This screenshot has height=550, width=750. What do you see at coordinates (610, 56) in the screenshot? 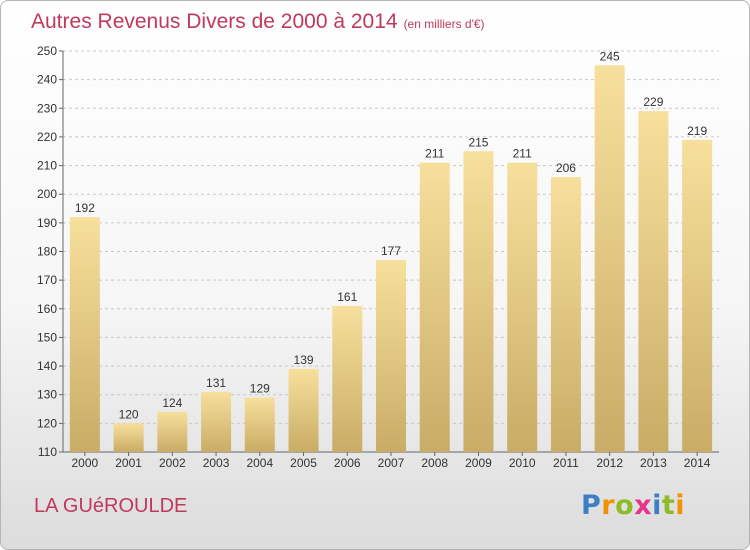
I see `data-label-2012: 245` at bounding box center [610, 56].